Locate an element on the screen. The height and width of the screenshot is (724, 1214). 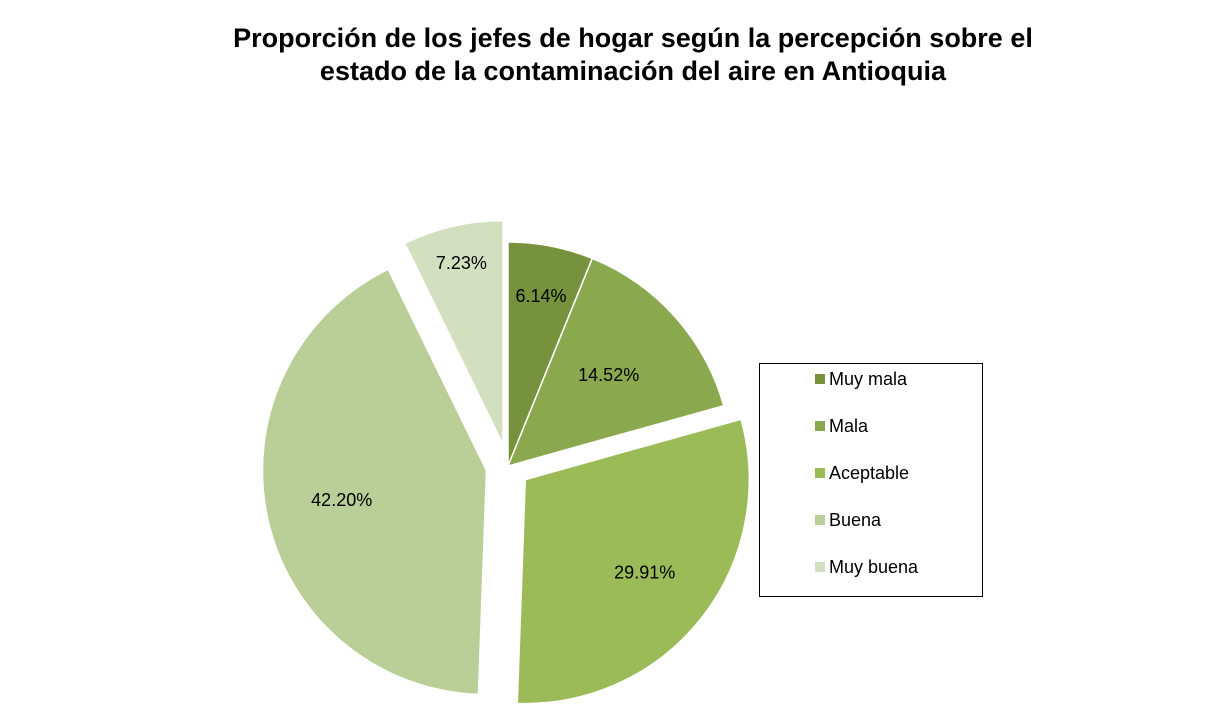
data-label-mala: 14.52% is located at coordinates (608, 375).